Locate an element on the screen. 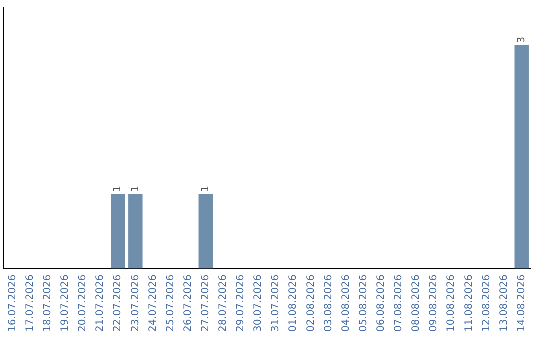 The width and height of the screenshot is (540, 340). x-tick-label: 21.07.2026 is located at coordinates (100, 303).